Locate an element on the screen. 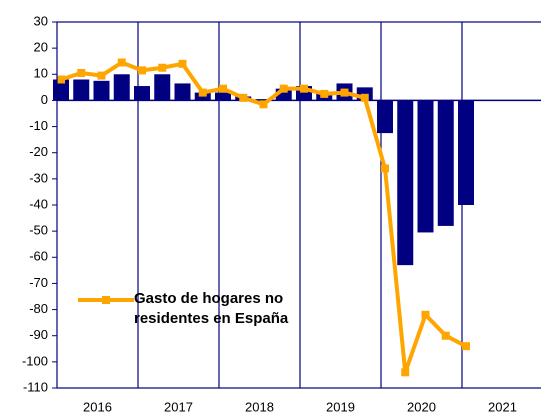 The width and height of the screenshot is (541, 414). x-tick-label: 2016 is located at coordinates (97, 406).